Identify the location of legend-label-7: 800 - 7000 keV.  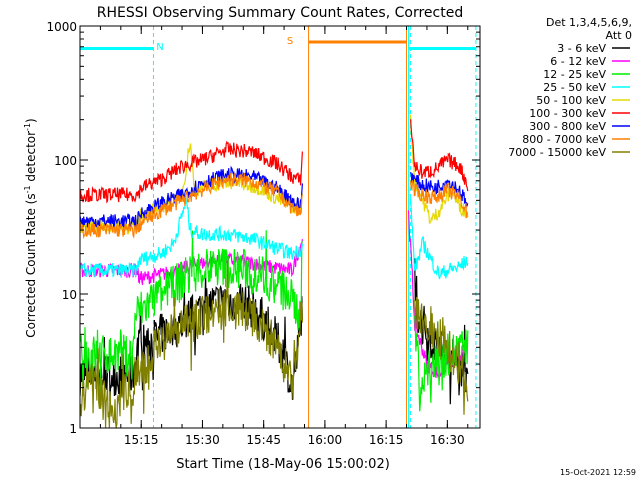
(564, 139).